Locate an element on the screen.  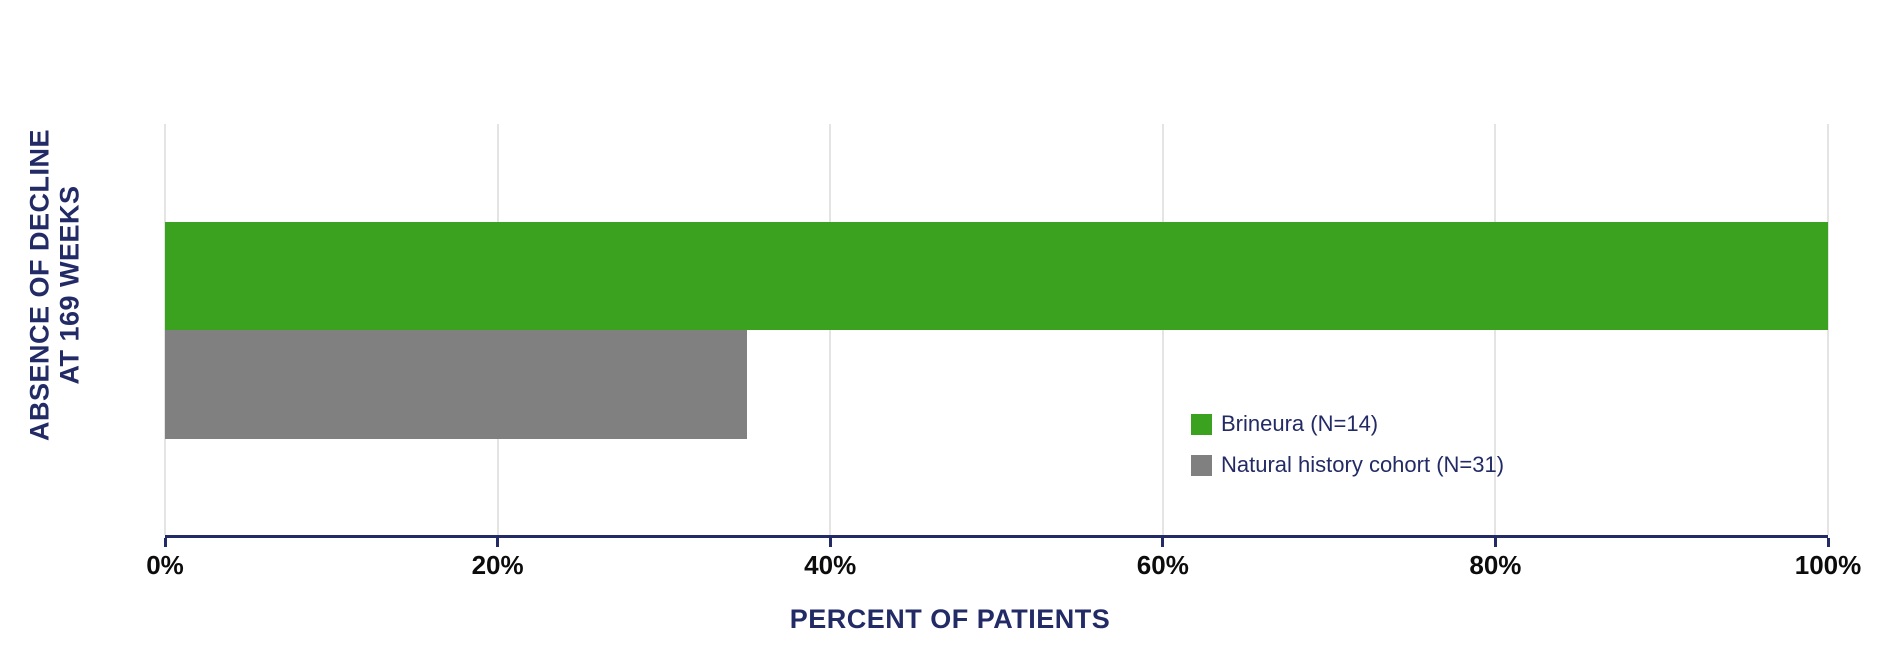
x-axis-ticks: 0% 20% 40% 60% 80% 100% is located at coordinates (1003, 573).